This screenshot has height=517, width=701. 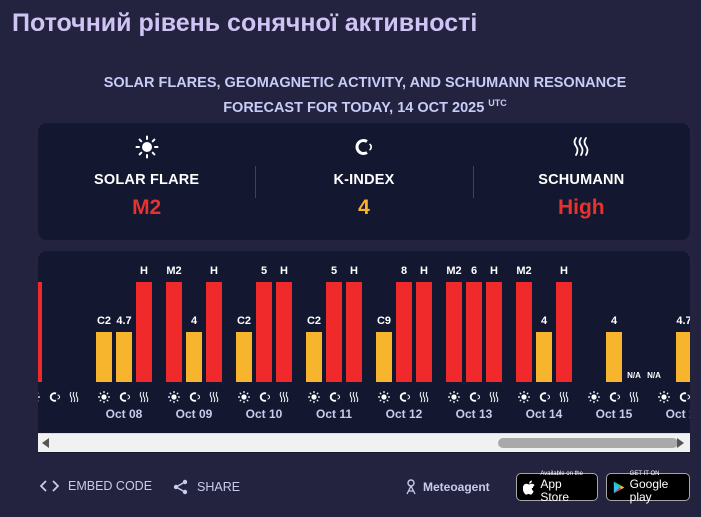 What do you see at coordinates (219, 487) in the screenshot?
I see `share-label: SHARE` at bounding box center [219, 487].